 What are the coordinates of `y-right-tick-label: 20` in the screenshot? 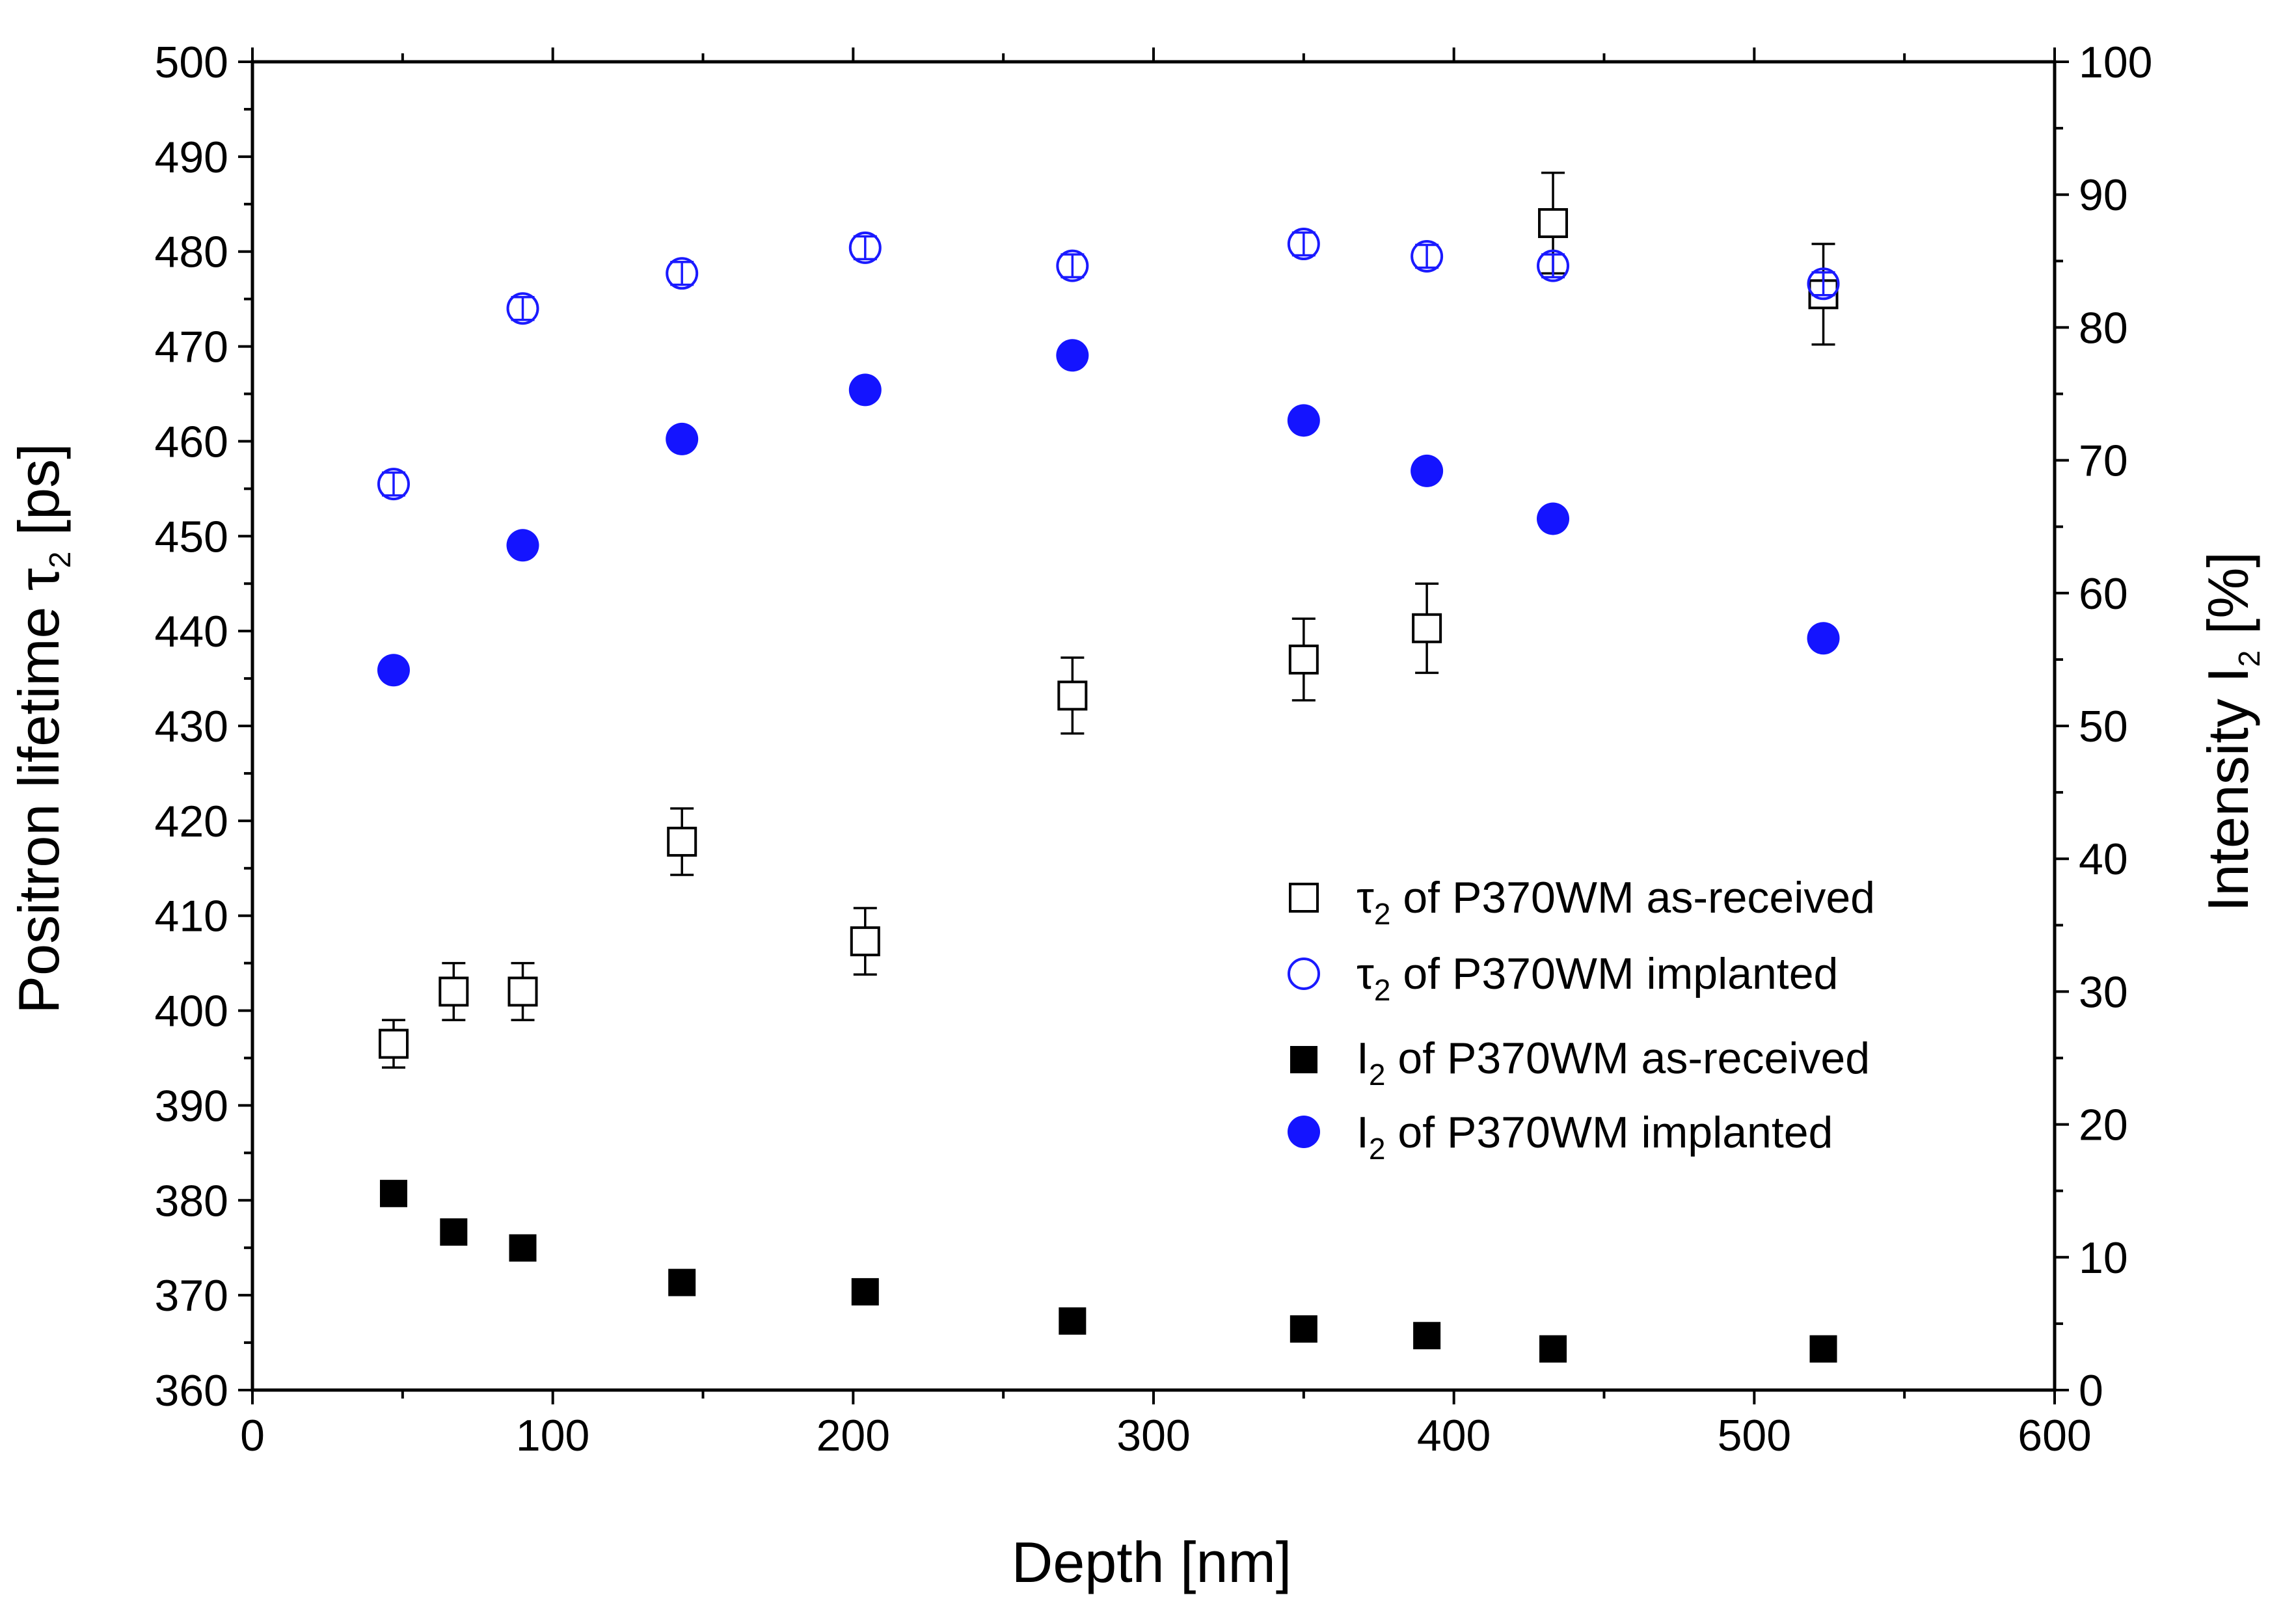 It's located at (2103, 1125).